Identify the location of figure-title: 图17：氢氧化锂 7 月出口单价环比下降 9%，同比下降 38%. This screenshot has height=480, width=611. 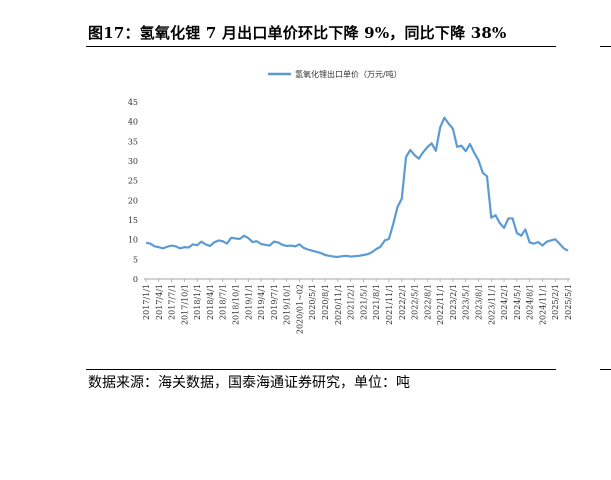
(297, 33).